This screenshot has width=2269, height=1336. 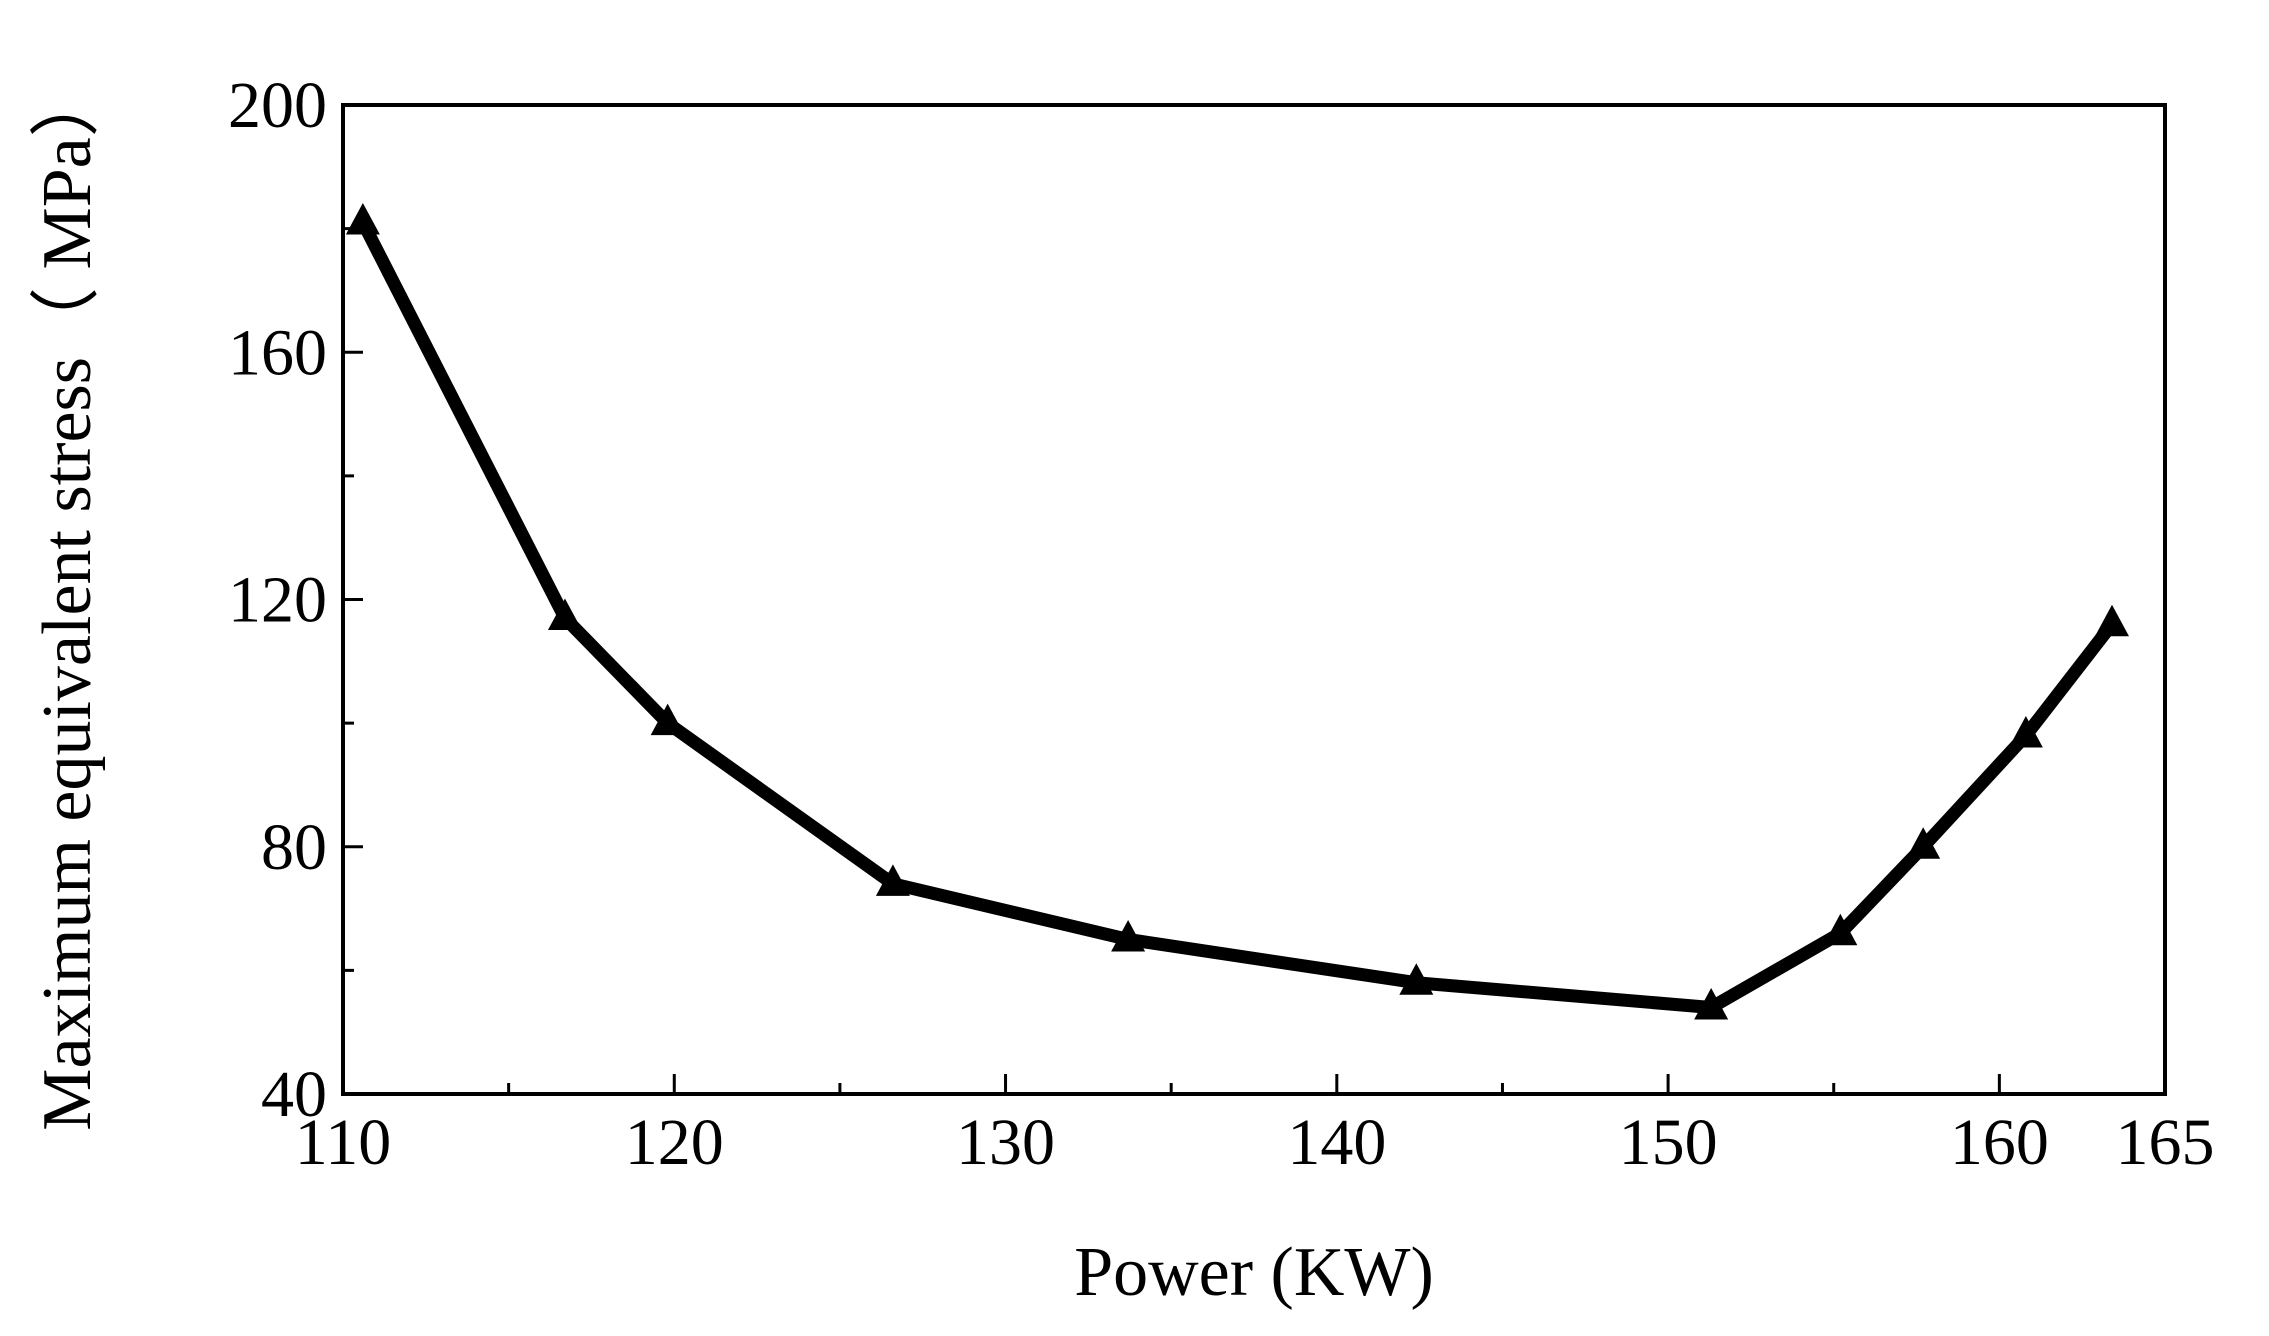 I want to click on x-tick-label: 165, so click(x=2165, y=1142).